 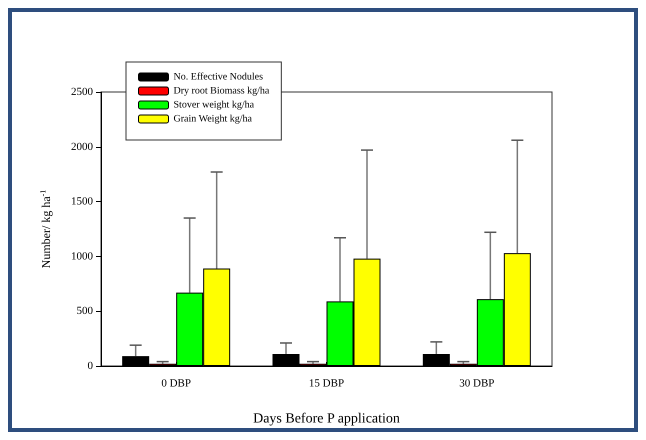 What do you see at coordinates (82, 256) in the screenshot?
I see `y-tick-label: 1000` at bounding box center [82, 256].